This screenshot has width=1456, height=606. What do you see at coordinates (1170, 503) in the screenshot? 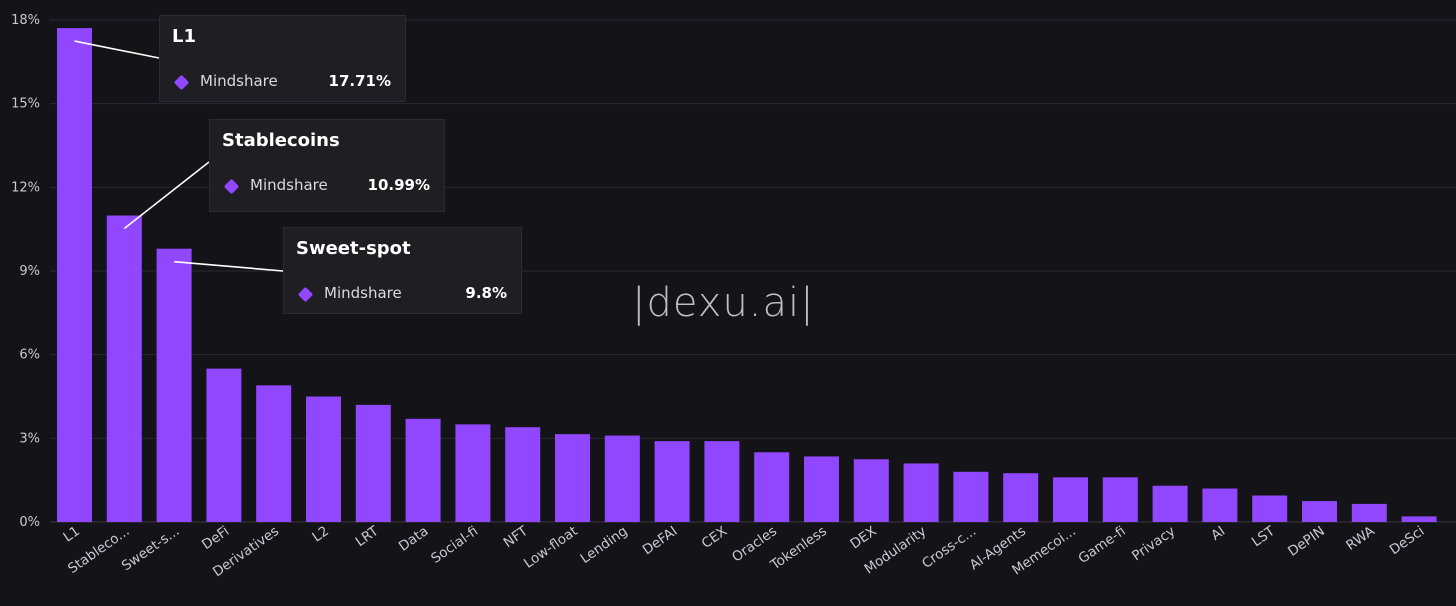
I see `bar-privacy` at bounding box center [1170, 503].